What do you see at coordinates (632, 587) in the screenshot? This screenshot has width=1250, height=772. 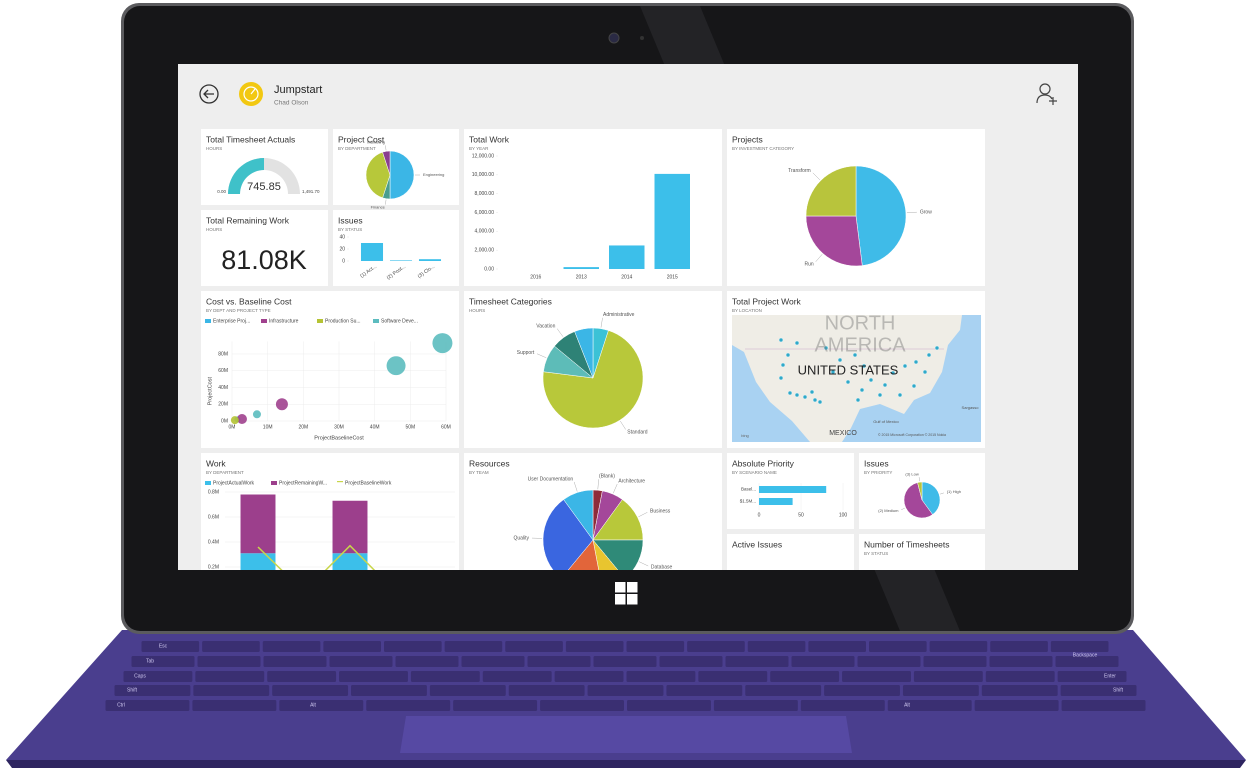 I see `windows-logo` at bounding box center [632, 587].